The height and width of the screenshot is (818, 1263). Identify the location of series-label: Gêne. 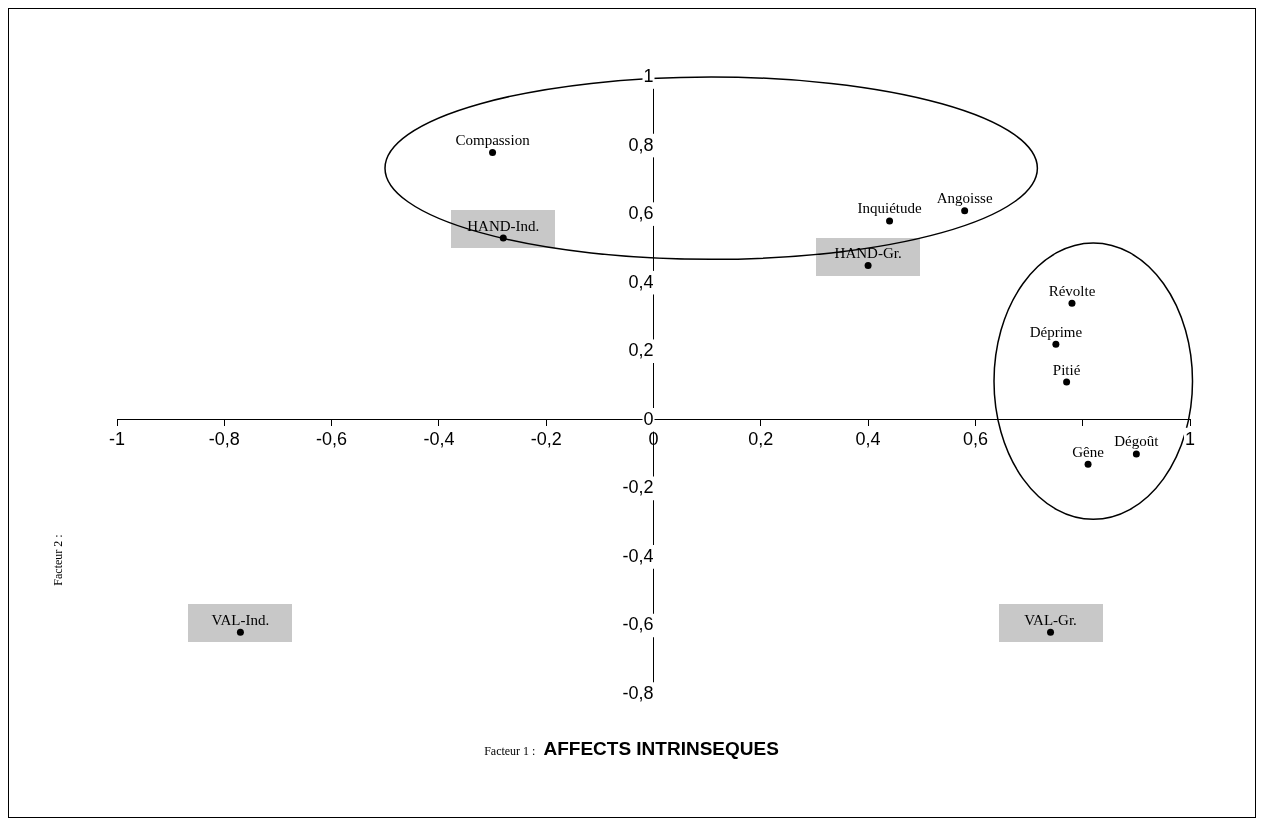
(1088, 451).